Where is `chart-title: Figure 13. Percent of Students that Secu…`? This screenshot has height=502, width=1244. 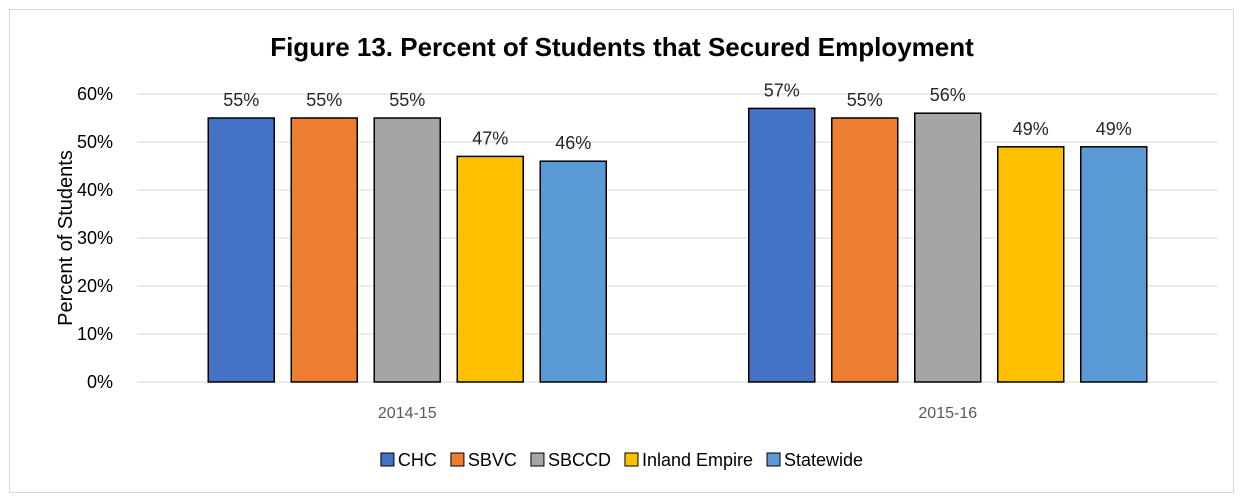
chart-title: Figure 13. Percent of Students that Secu… is located at coordinates (622, 47).